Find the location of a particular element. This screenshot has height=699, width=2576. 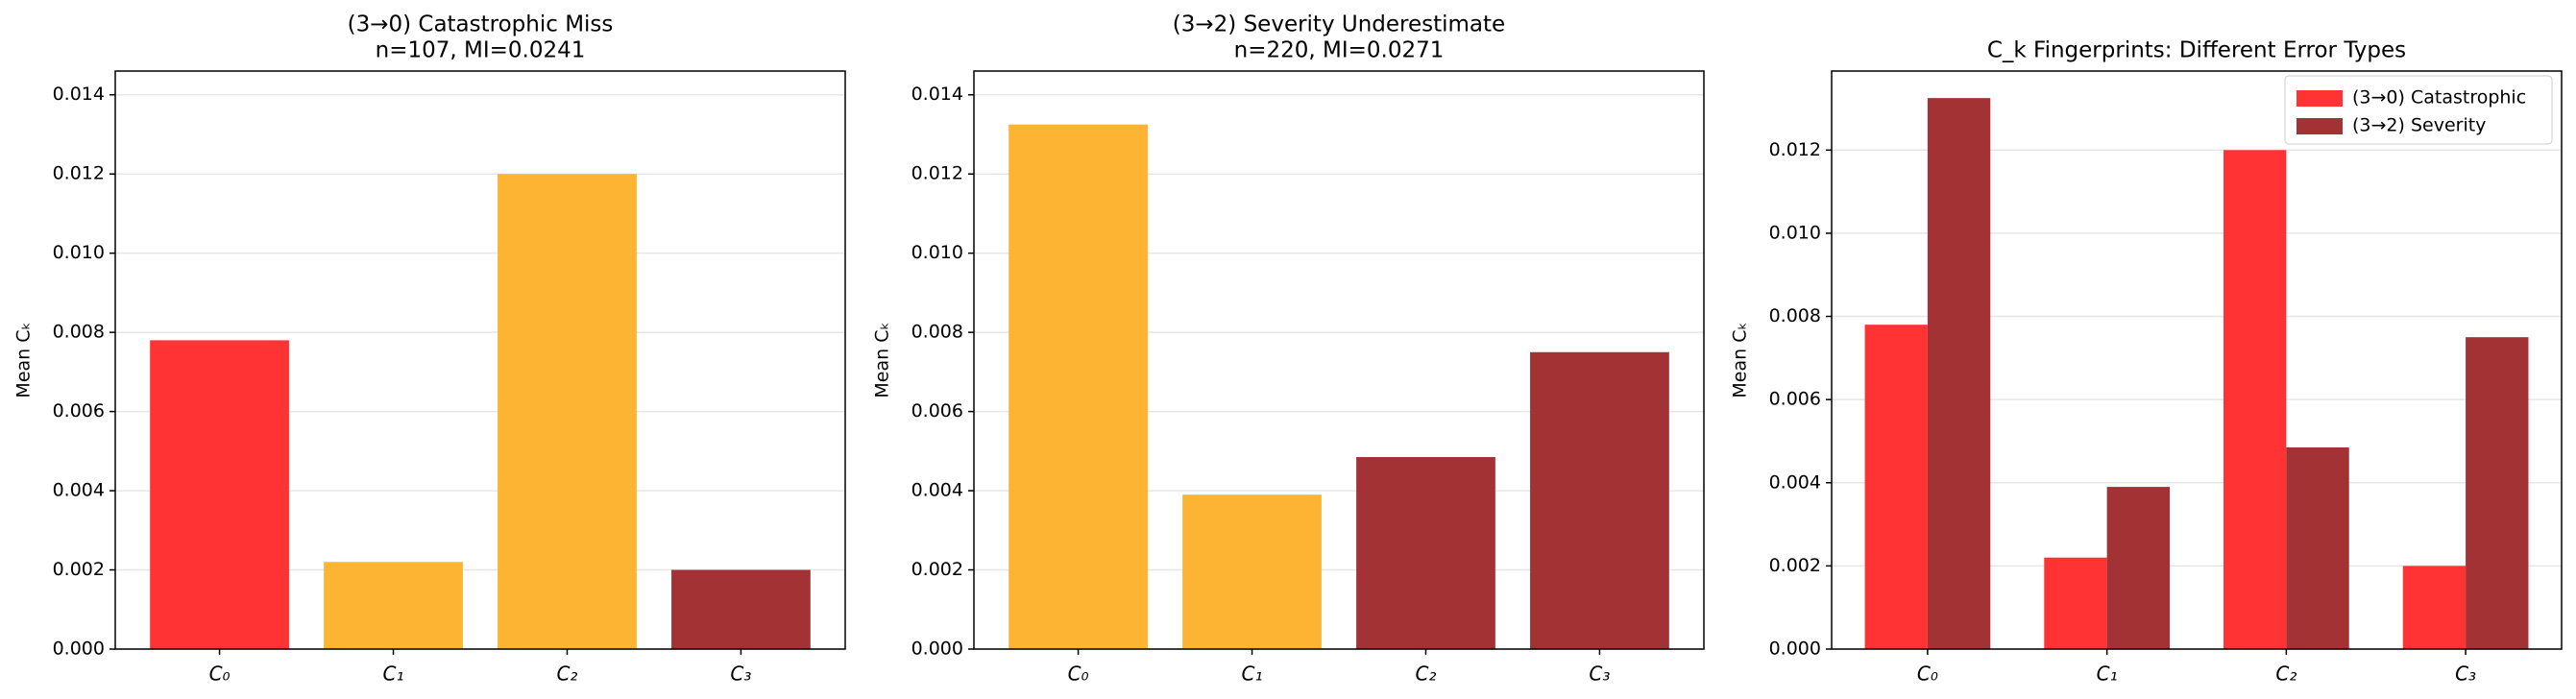

legend-label: (3→0) Catastrophic is located at coordinates (2439, 98).